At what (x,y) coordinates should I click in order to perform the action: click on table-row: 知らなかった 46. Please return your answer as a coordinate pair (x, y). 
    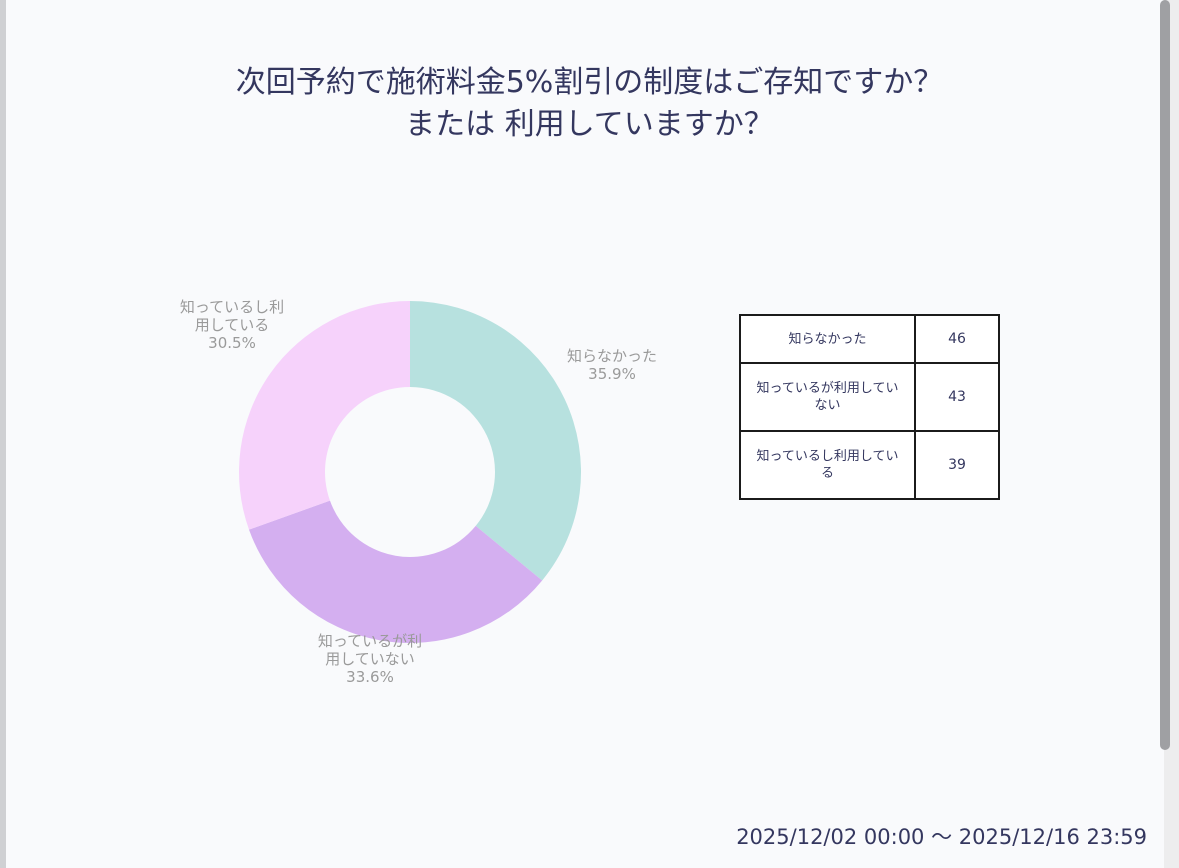
    Looking at the image, I should click on (869, 339).